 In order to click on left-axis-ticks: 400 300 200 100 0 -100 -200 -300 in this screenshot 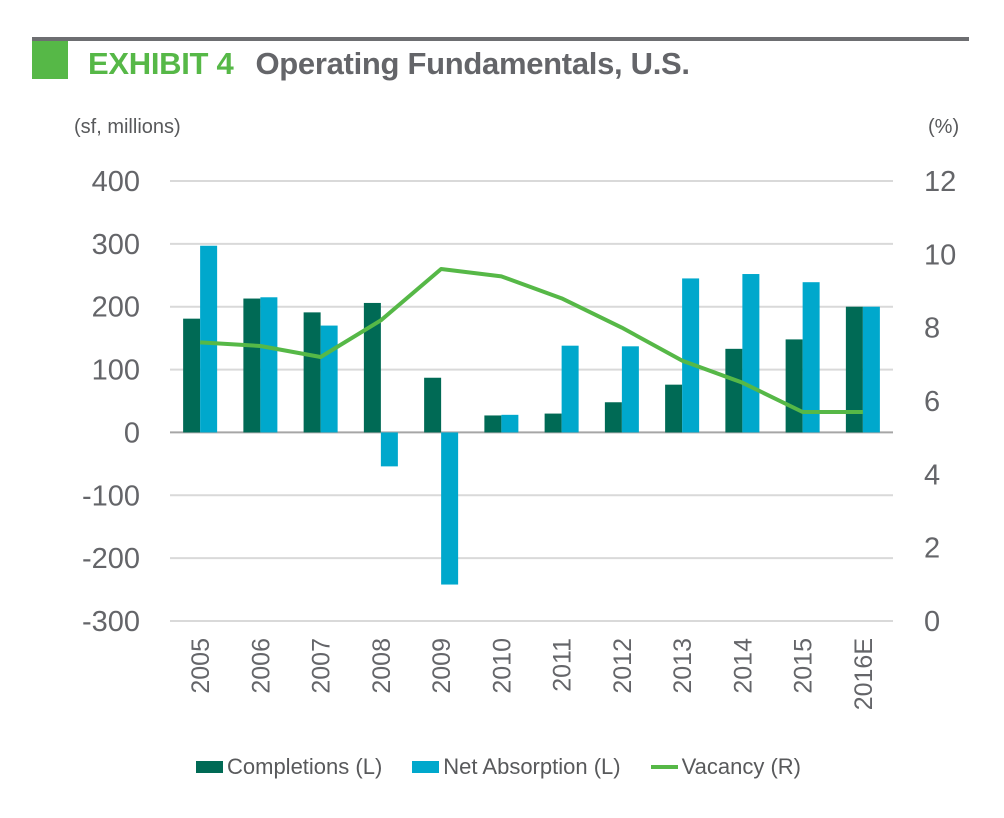, I will do `click(111, 402)`.